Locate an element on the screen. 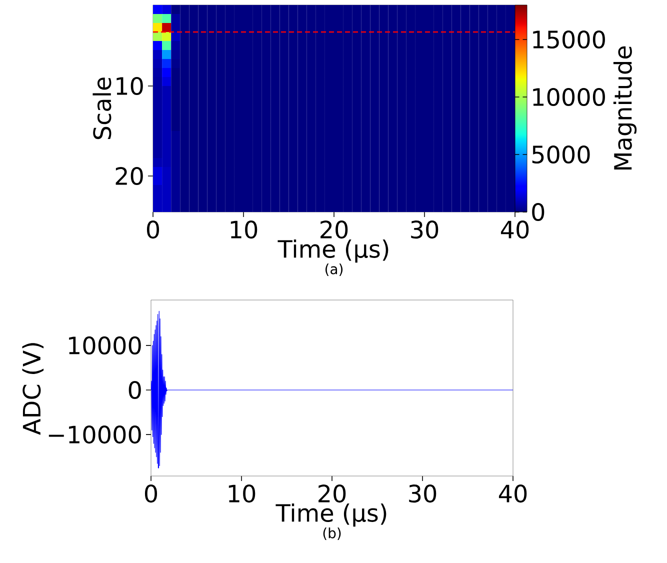 The width and height of the screenshot is (667, 563). y-tick-label: 0 is located at coordinates (134, 390).